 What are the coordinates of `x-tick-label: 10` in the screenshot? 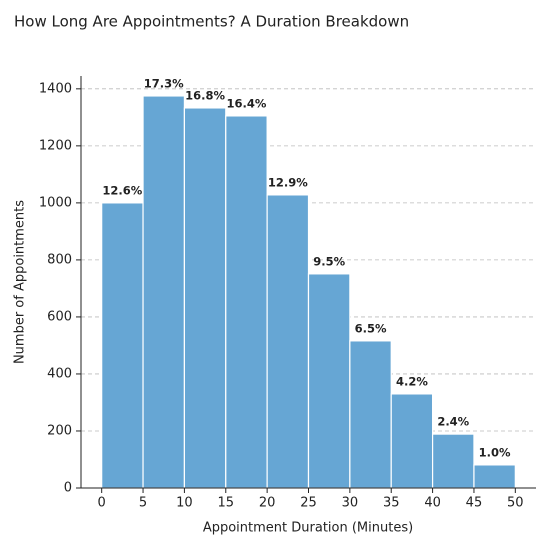 It's located at (184, 503).